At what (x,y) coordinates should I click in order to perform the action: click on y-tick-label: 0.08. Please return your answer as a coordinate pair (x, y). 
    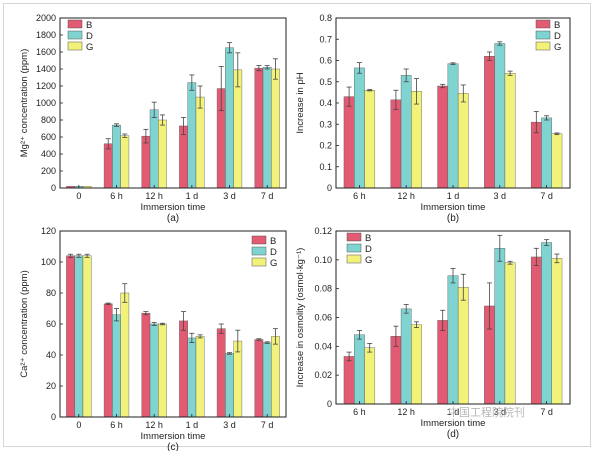
    Looking at the image, I should click on (323, 289).